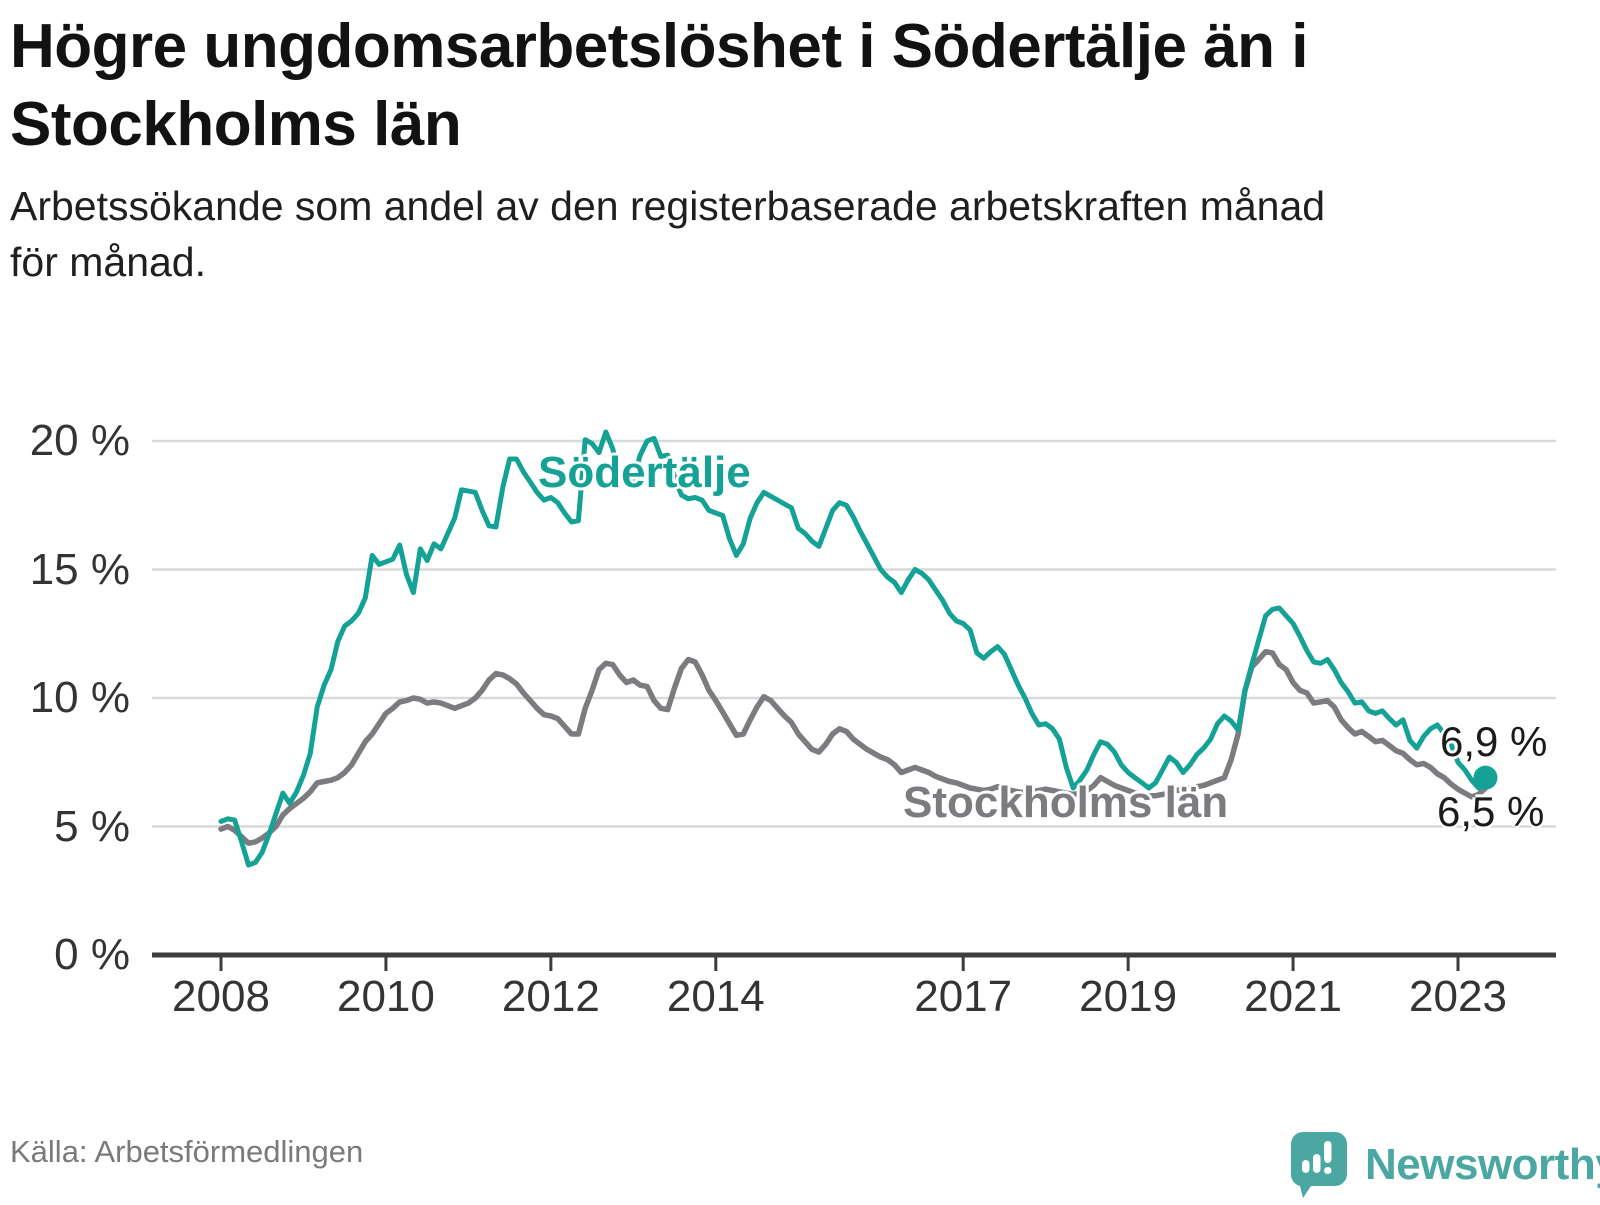  Describe the element at coordinates (1458, 996) in the screenshot. I see `x-tick-label: 2023` at that location.